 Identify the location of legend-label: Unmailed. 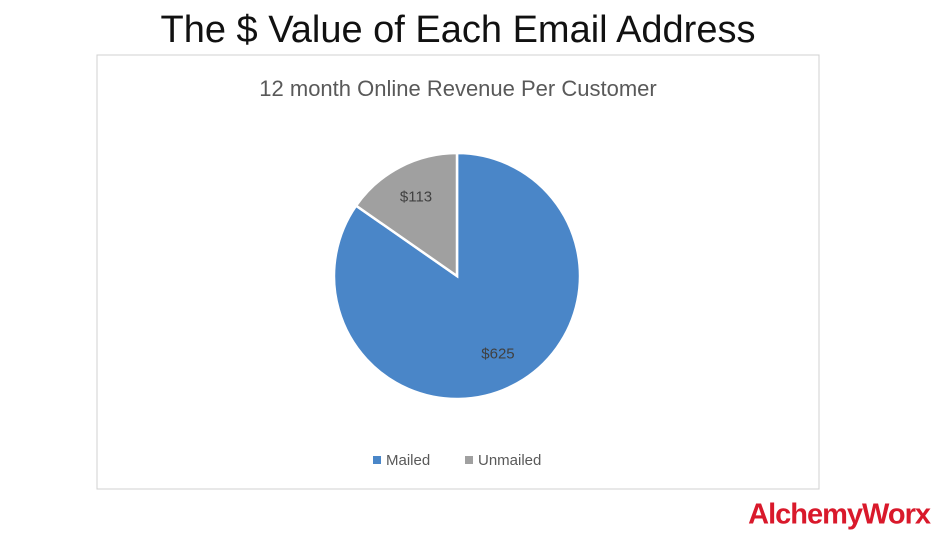
(509, 460).